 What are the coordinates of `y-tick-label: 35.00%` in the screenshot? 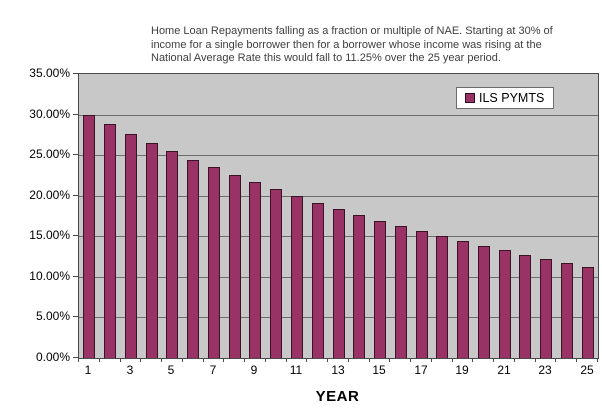 It's located at (49, 73).